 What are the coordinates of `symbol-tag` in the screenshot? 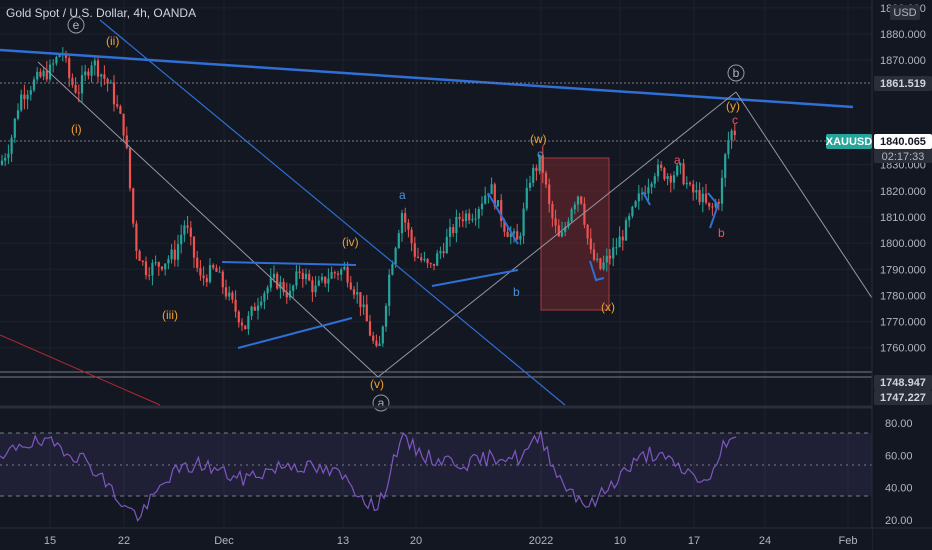 It's located at (849, 141).